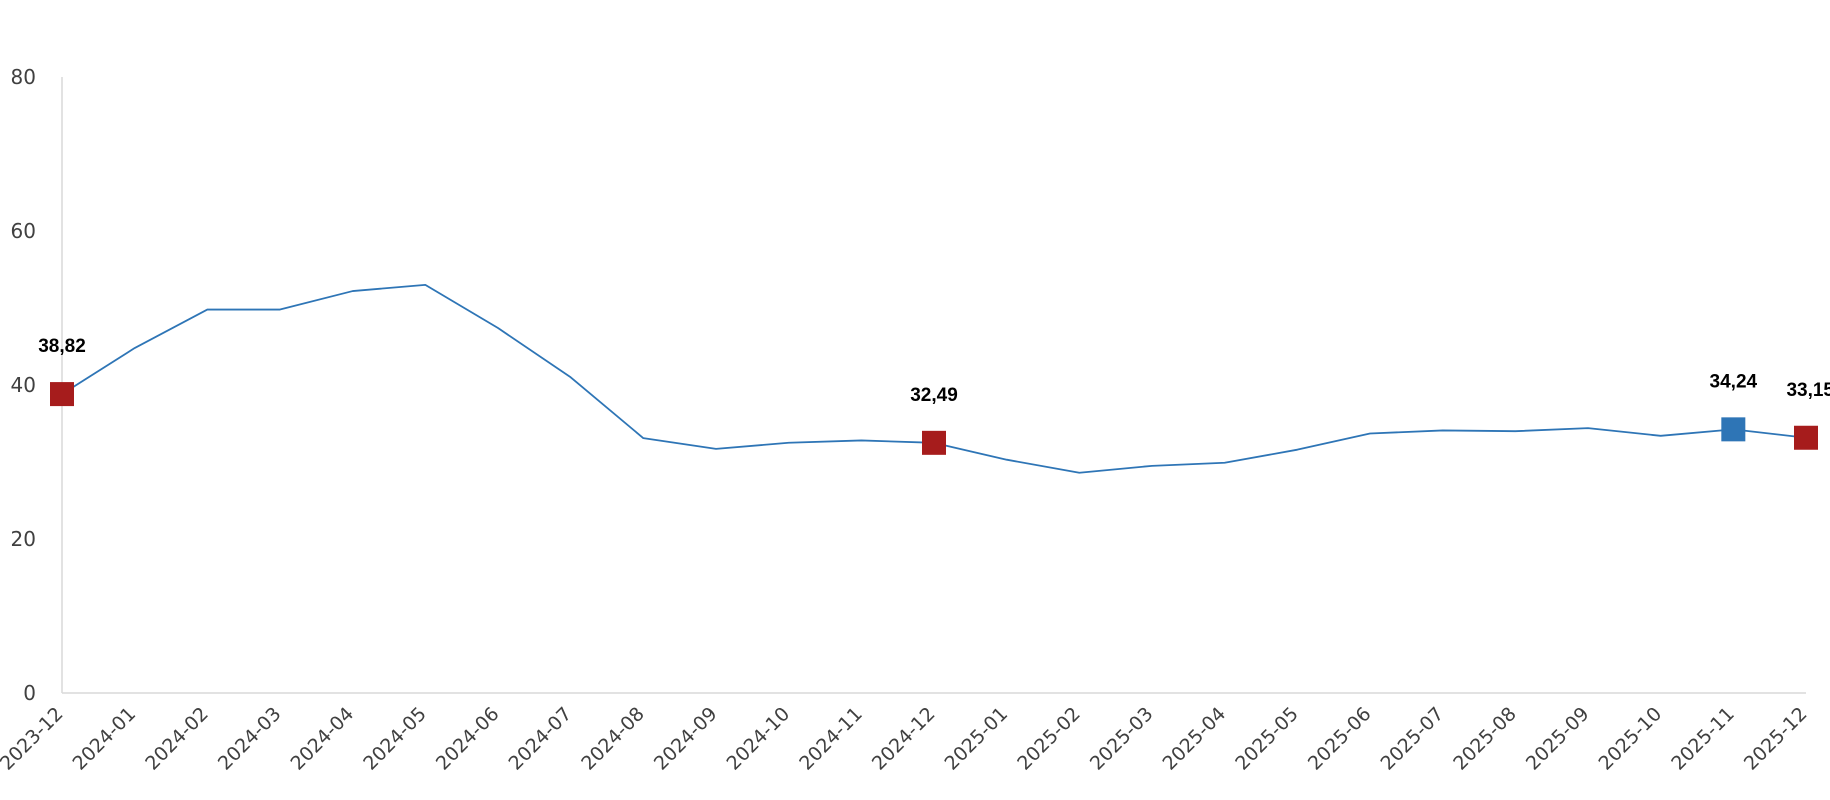 This screenshot has width=1830, height=800. What do you see at coordinates (759, 739) in the screenshot?
I see `x-tick-label: 2024-10` at bounding box center [759, 739].